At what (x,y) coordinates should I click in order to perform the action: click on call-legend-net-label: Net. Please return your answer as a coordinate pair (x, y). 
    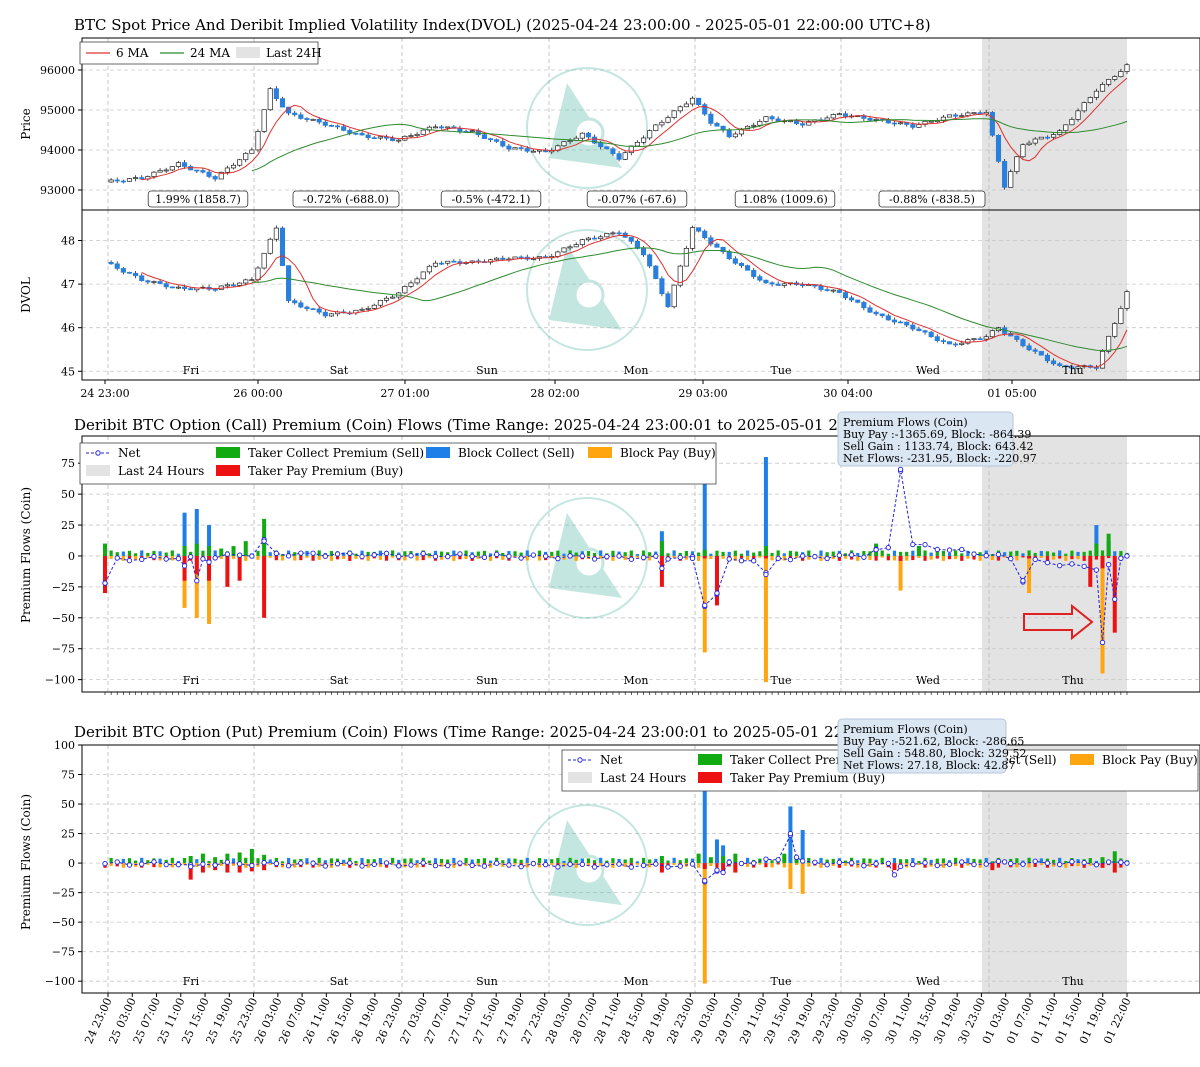
    Looking at the image, I should click on (129, 453).